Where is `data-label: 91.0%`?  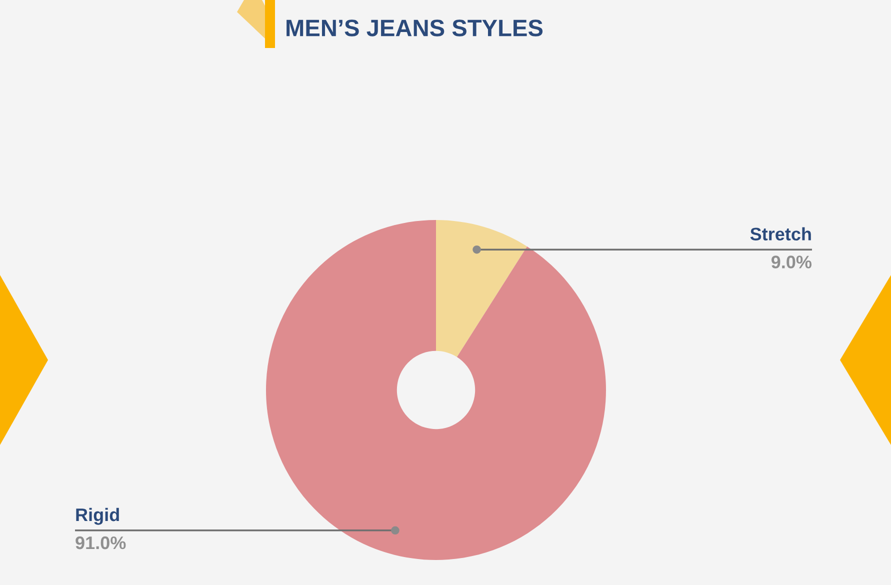
data-label: 91.0% is located at coordinates (101, 543).